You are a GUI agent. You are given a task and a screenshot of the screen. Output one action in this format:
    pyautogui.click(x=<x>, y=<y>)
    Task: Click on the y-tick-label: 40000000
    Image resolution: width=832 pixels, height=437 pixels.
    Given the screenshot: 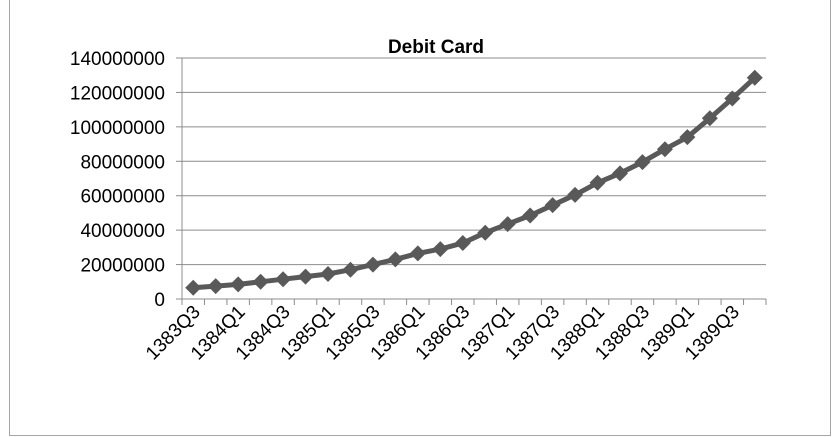 What is the action you would take?
    pyautogui.click(x=122, y=231)
    